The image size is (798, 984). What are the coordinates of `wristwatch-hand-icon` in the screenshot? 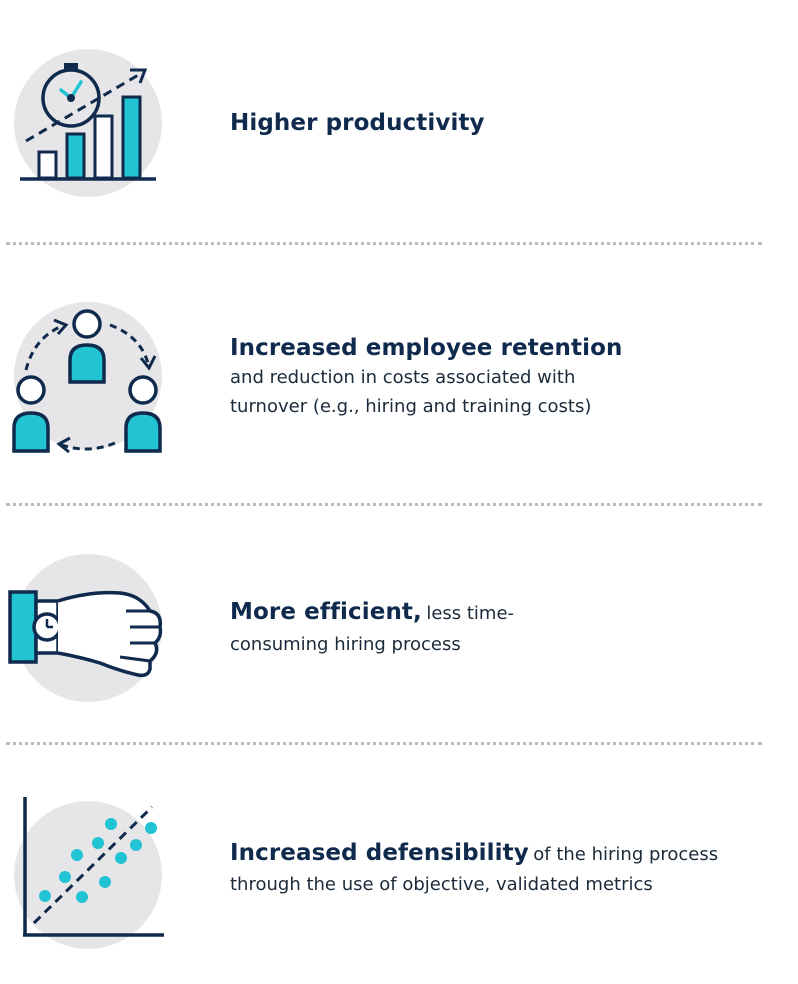 It's located at (85, 633).